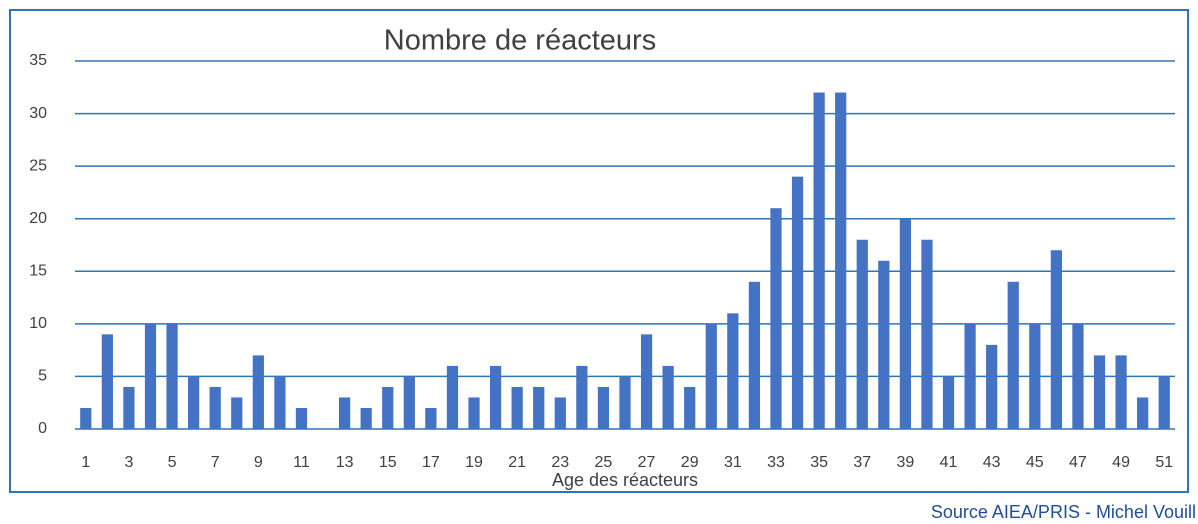  I want to click on y-tick-label: 15, so click(38, 271).